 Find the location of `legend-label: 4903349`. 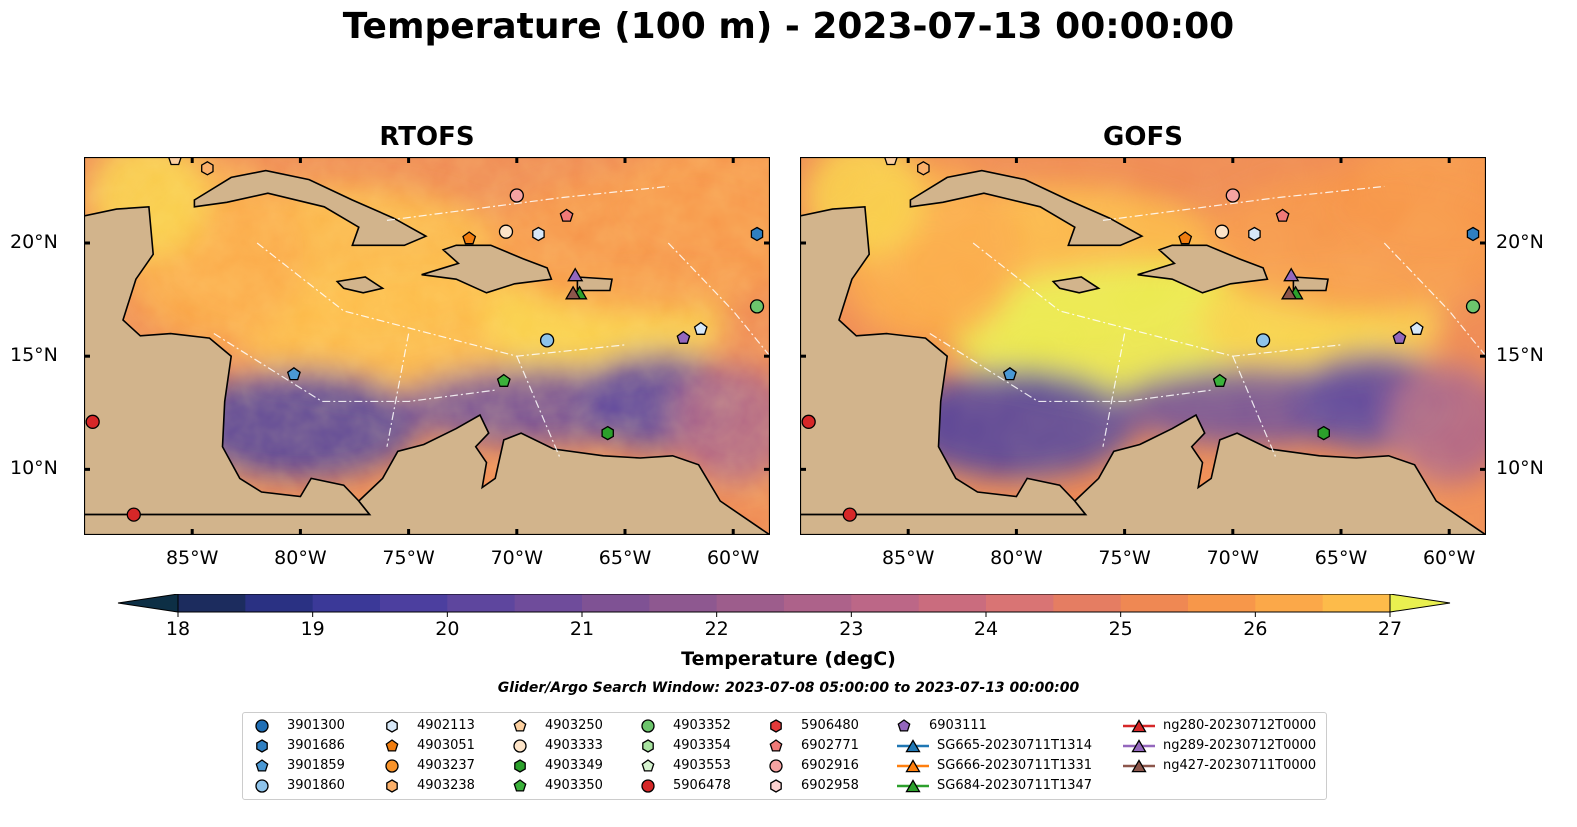

legend-label: 4903349 is located at coordinates (574, 765).